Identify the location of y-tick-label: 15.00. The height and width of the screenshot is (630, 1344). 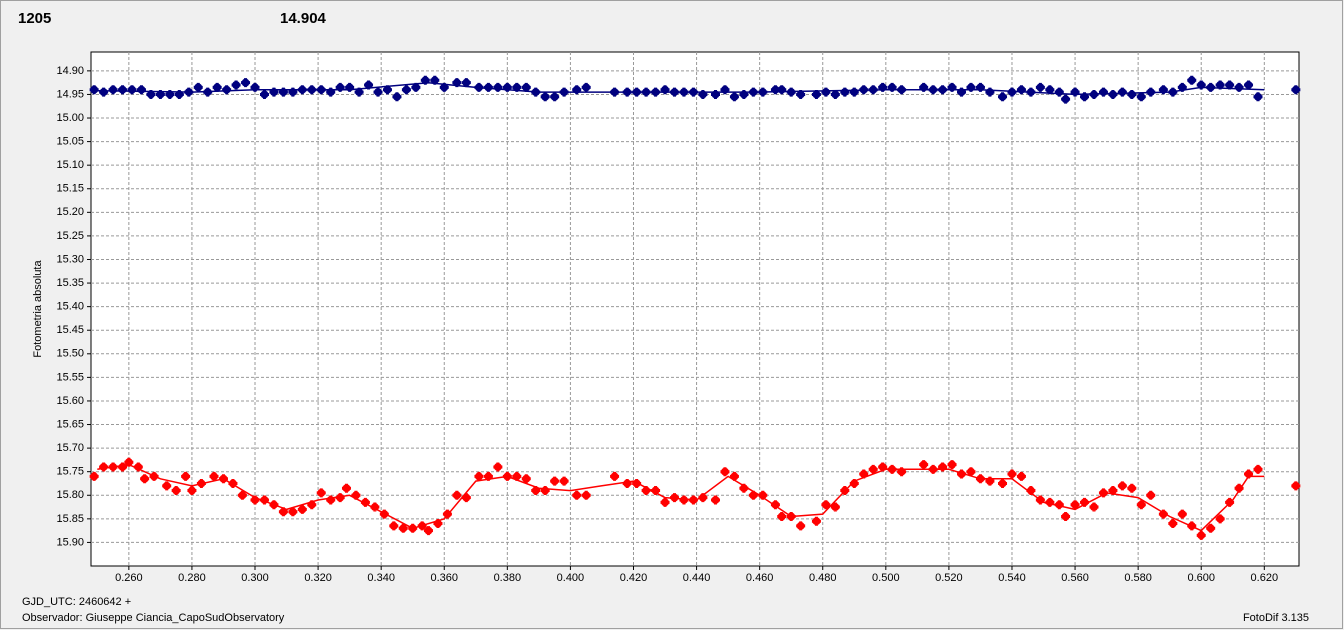
(70, 118).